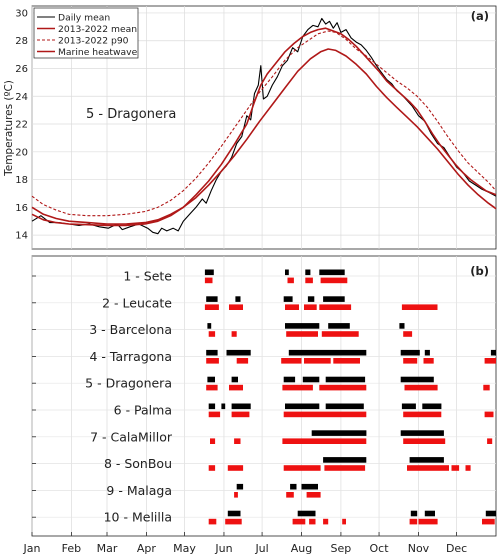 Image resolution: width=500 pixels, height=560 pixels. I want to click on y-tick-label: 18, so click(21, 180).